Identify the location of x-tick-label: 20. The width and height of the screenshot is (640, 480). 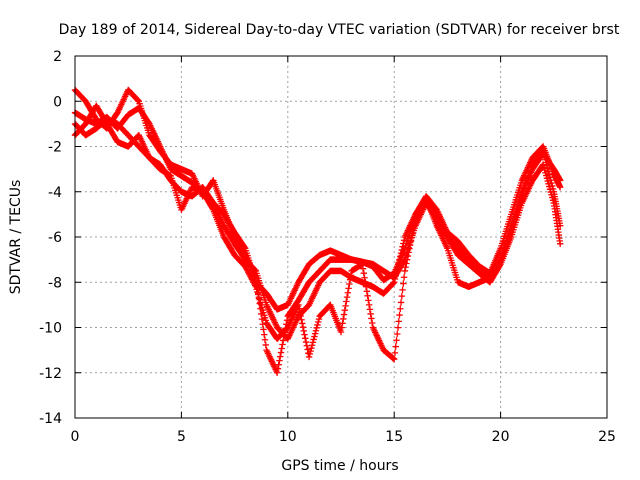
(501, 437).